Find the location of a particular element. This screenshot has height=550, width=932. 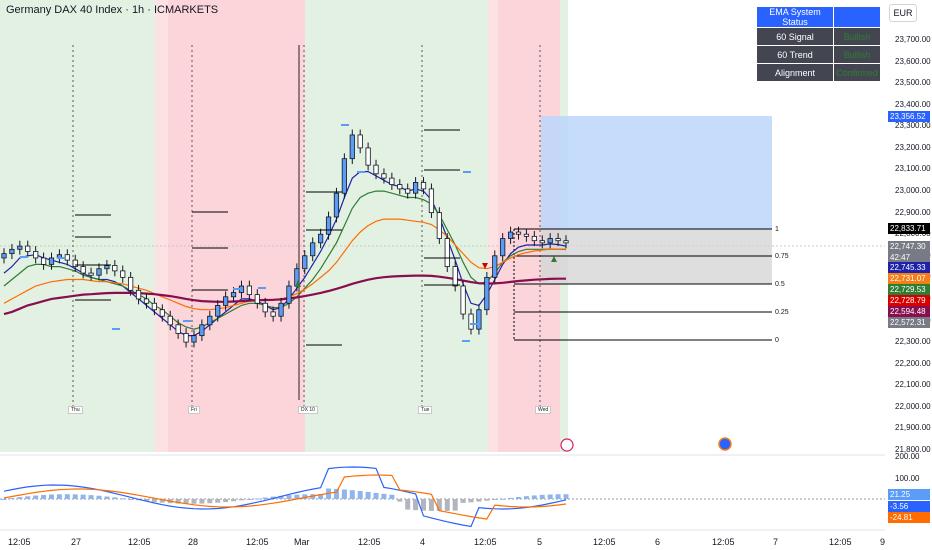

fib-level-label: 0.75 is located at coordinates (782, 256).